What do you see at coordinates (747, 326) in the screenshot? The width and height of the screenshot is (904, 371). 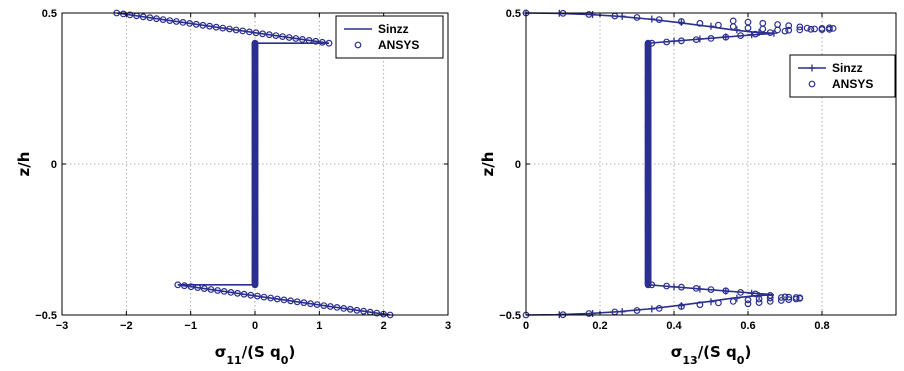 I see `x-tick-label-3: 0.6` at bounding box center [747, 326].